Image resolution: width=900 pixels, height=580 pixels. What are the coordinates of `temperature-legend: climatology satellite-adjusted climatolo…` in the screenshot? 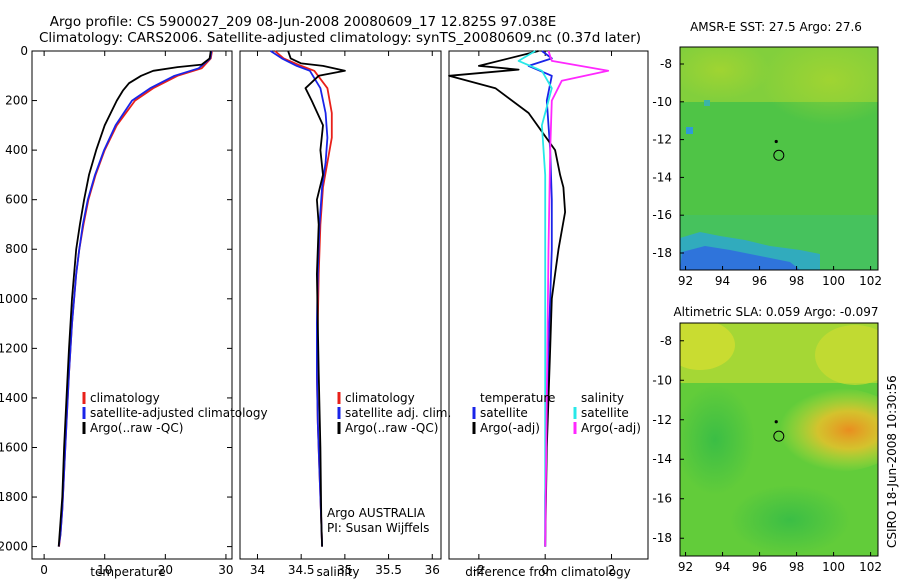 It's located at (175, 413).